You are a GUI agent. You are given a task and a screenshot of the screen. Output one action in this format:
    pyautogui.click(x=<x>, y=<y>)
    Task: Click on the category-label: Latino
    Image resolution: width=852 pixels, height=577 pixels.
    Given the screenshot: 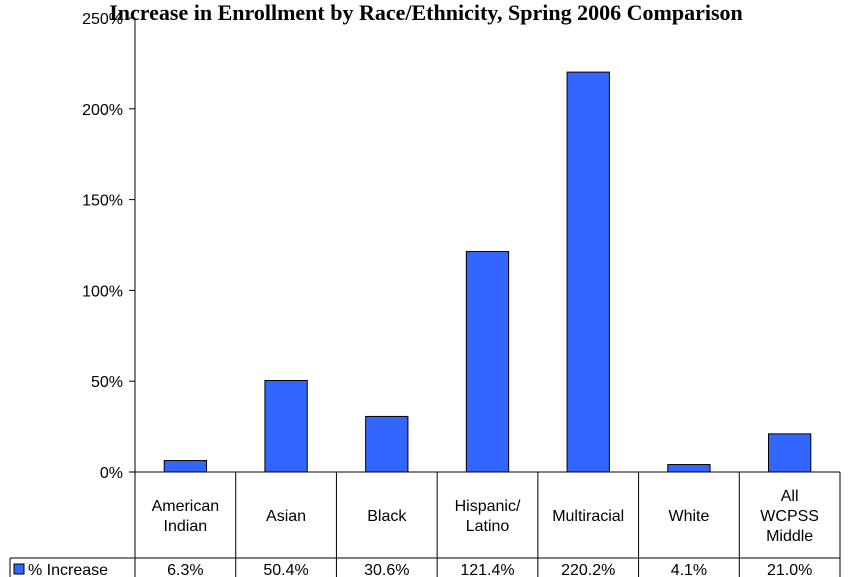 What is the action you would take?
    pyautogui.click(x=488, y=526)
    